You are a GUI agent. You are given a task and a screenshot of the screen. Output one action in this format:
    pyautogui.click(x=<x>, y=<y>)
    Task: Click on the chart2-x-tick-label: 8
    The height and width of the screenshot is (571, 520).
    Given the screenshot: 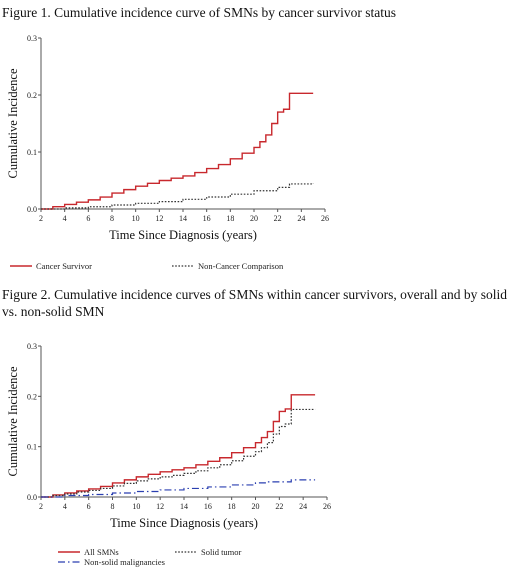 What is the action you would take?
    pyautogui.click(x=113, y=506)
    